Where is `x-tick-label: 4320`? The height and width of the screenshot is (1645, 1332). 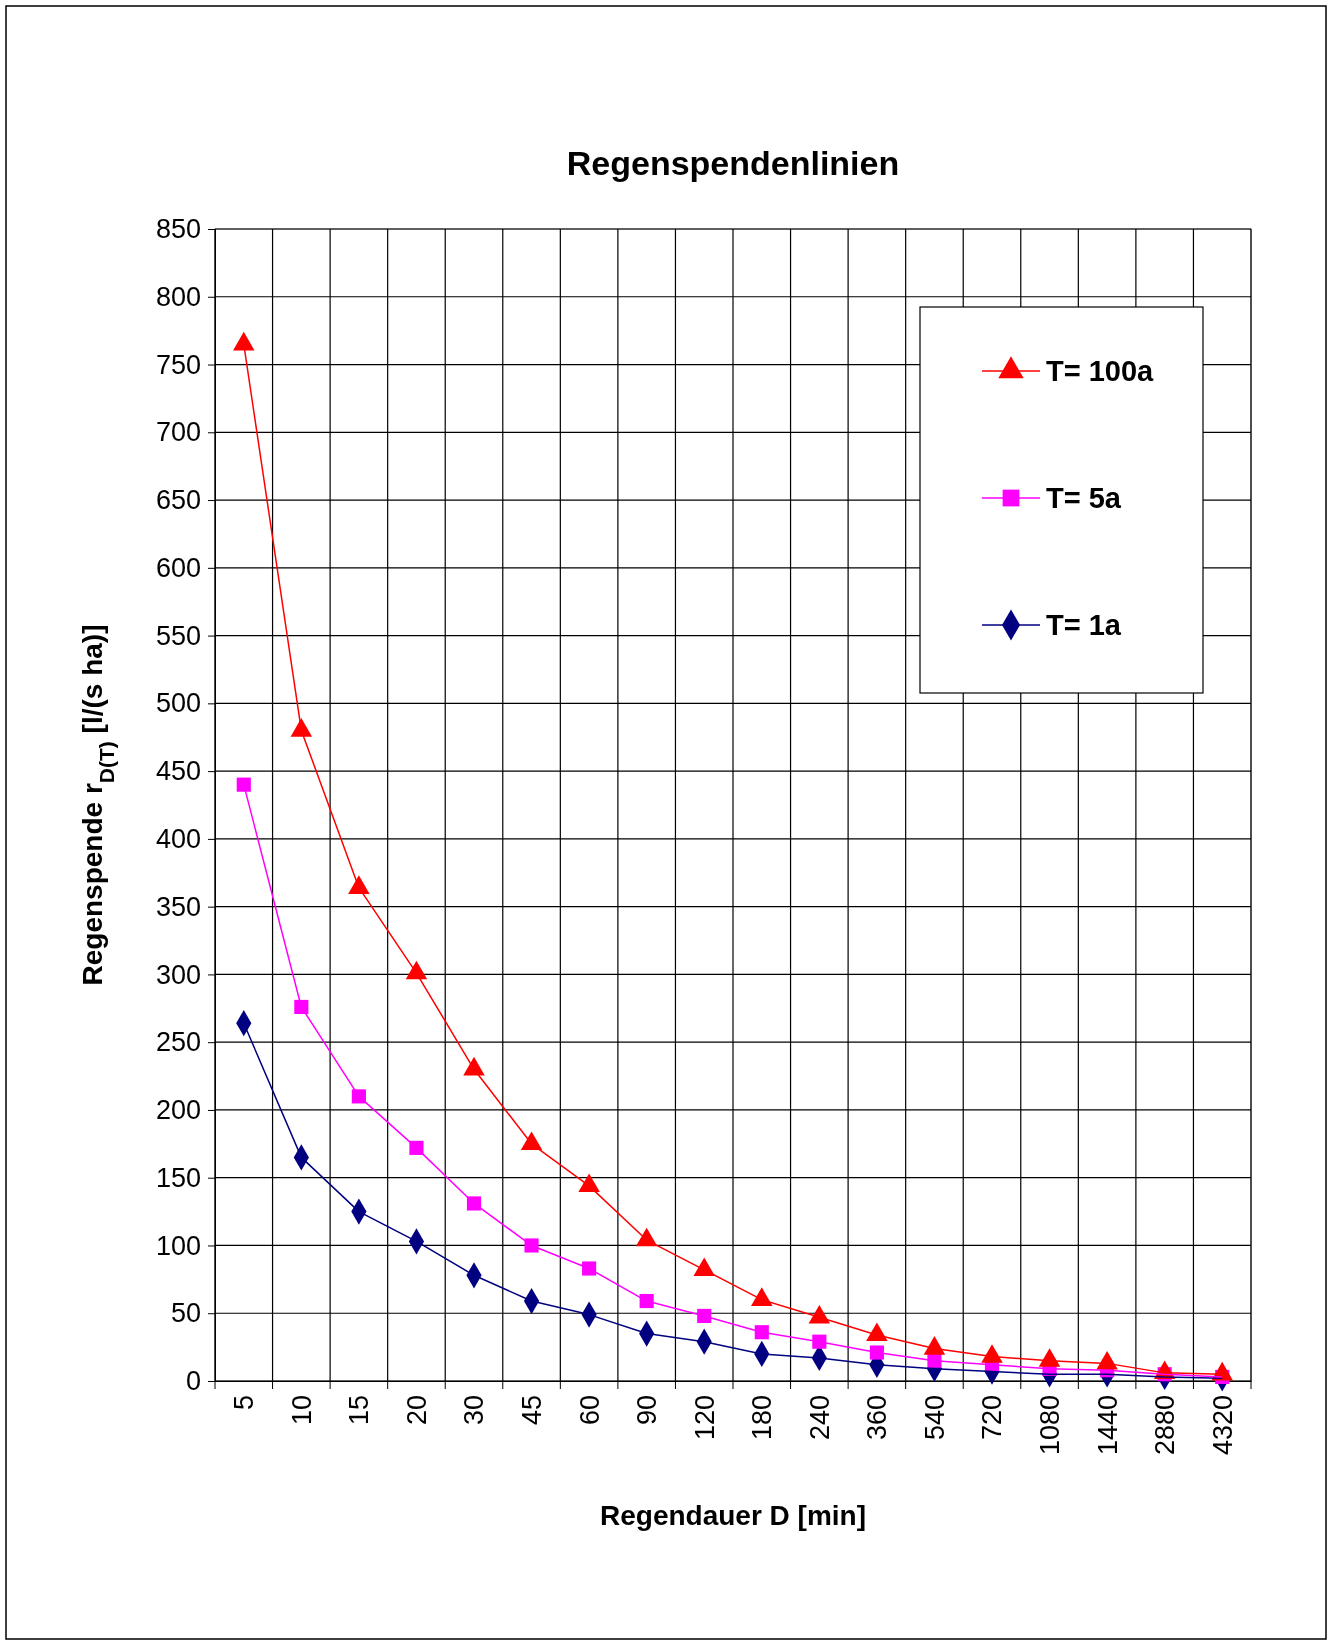
x-tick-label: 4320 is located at coordinates (1222, 1425).